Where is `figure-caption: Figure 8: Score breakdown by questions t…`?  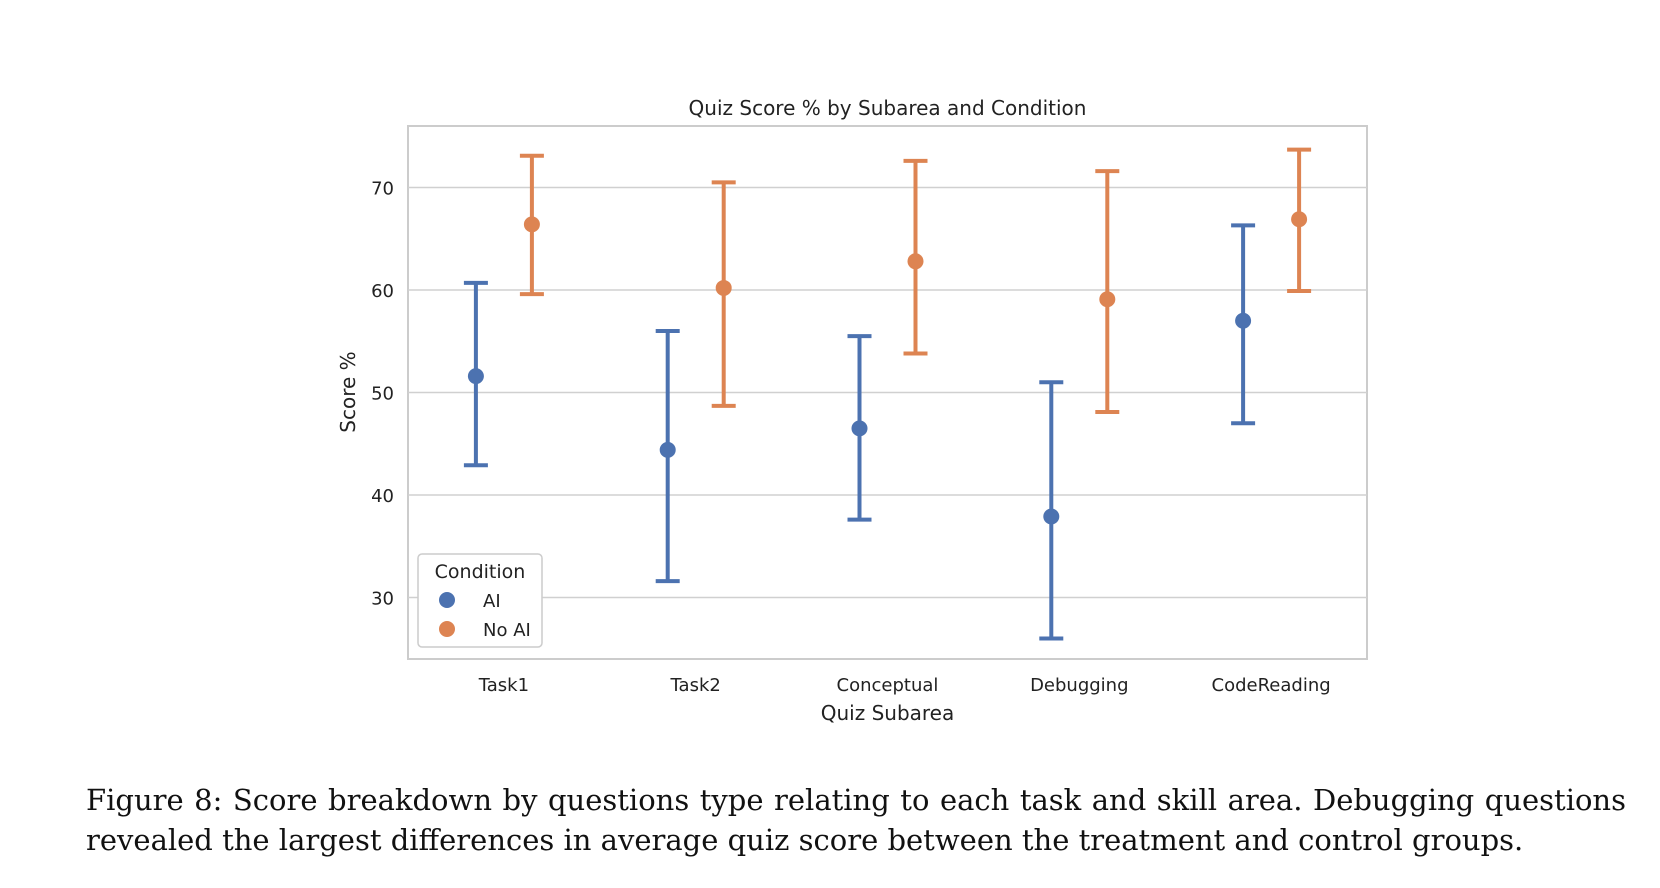 figure-caption: Figure 8: Score breakdown by questions t… is located at coordinates (856, 820).